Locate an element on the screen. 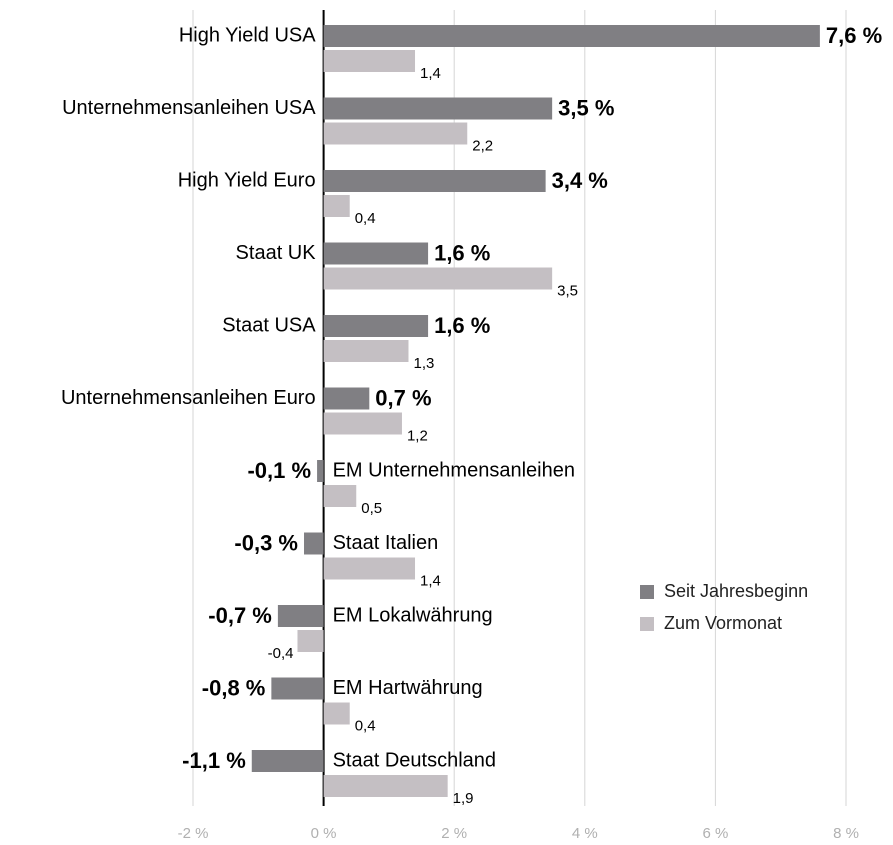  category-label: Staat Deutschland is located at coordinates (414, 760).